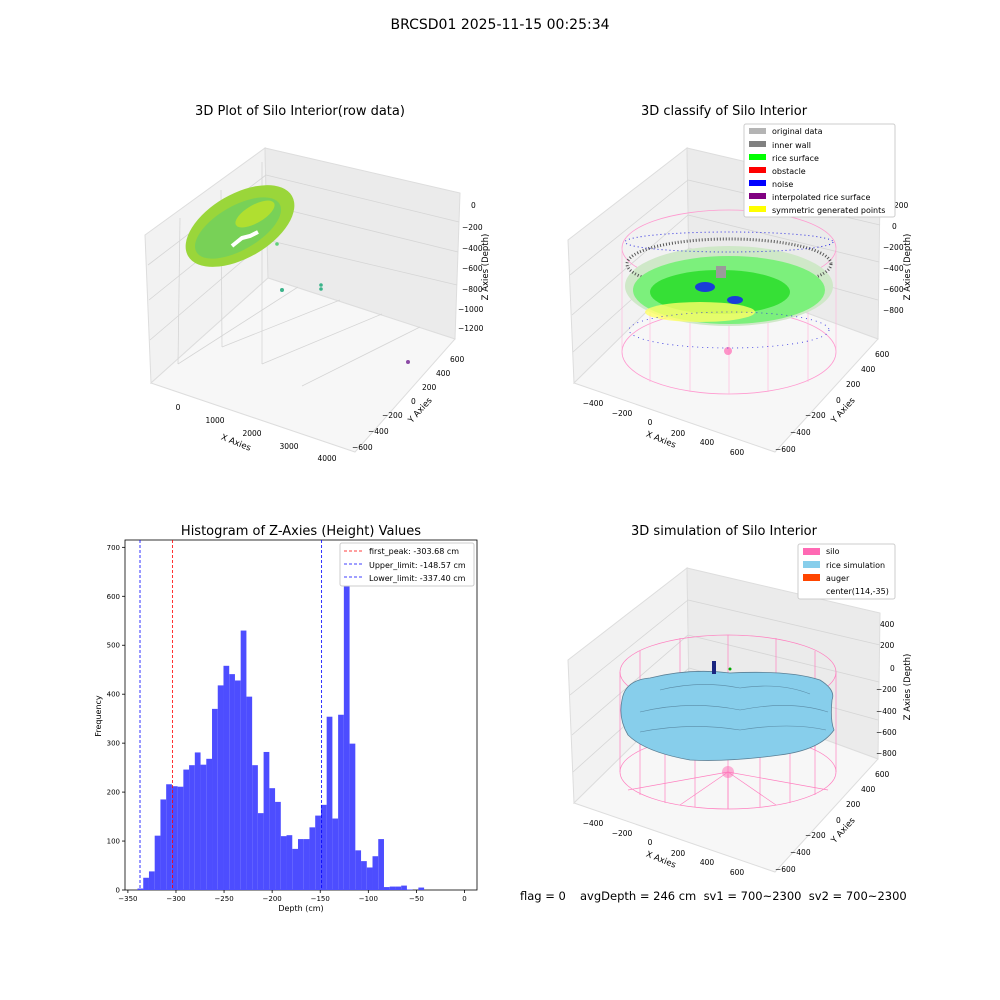  I want to click on svg-text: noise, so click(782, 184).